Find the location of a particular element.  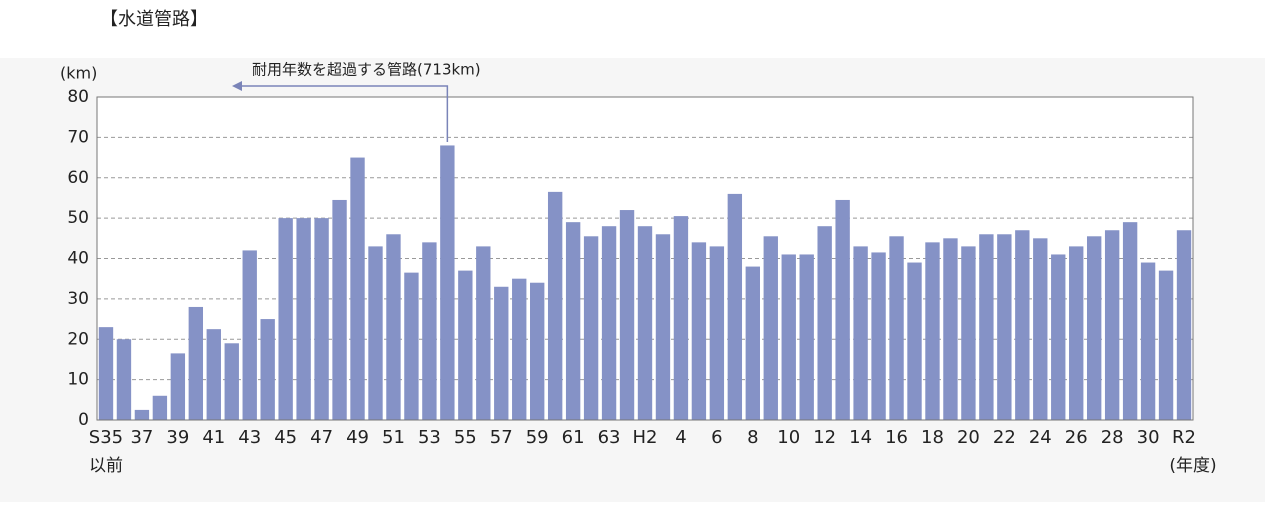

x-tick-label: 39 is located at coordinates (177, 437).